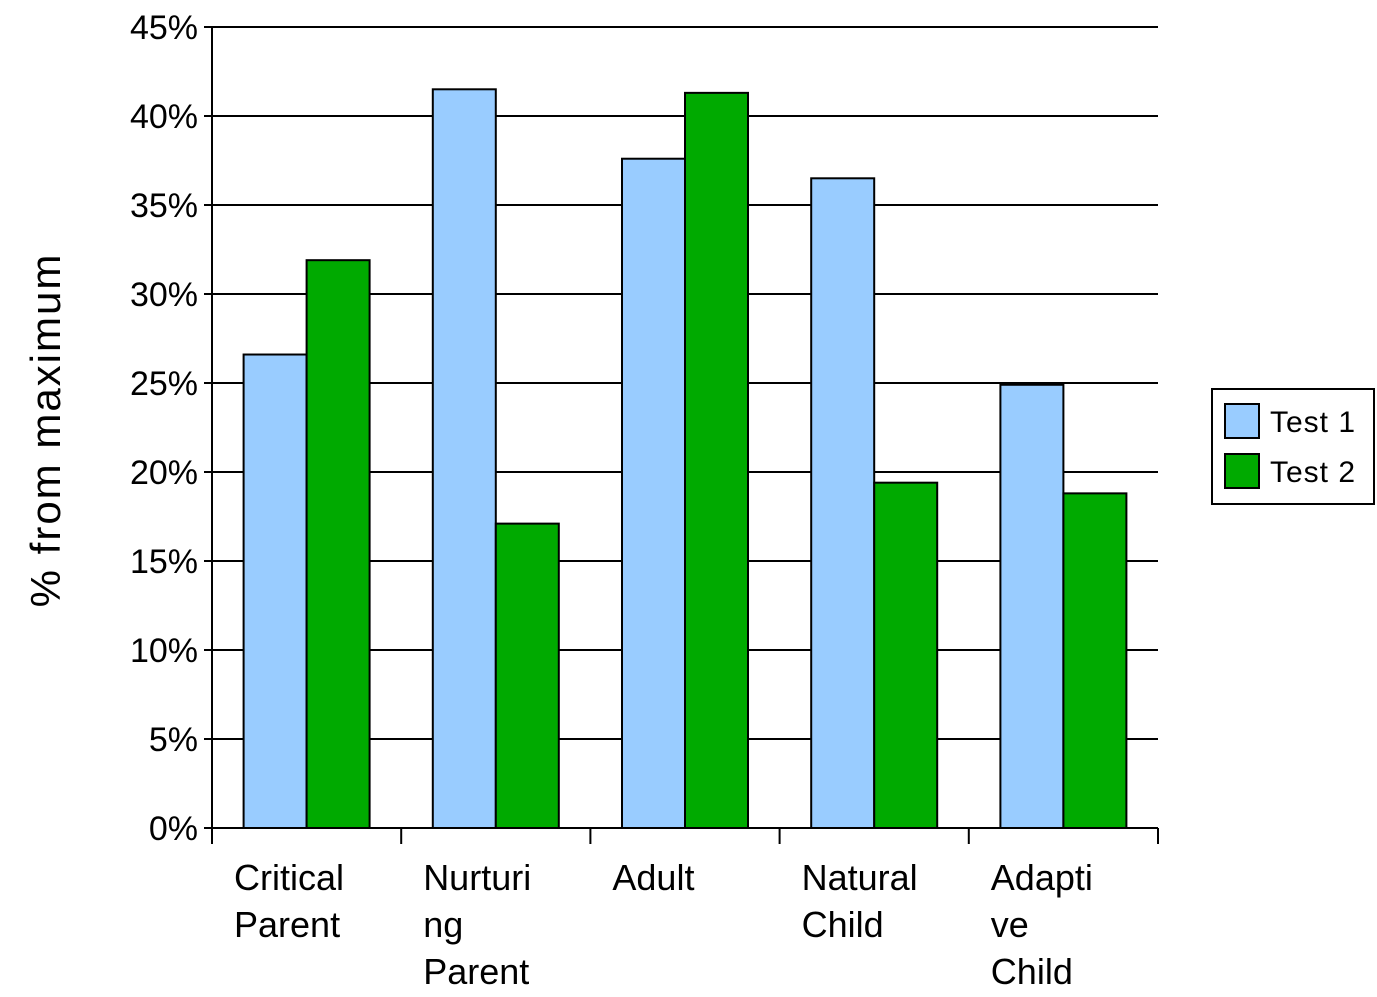 Image resolution: width=1377 pixels, height=997 pixels. Describe the element at coordinates (164, 117) in the screenshot. I see `y-tick-label: 40%` at that location.